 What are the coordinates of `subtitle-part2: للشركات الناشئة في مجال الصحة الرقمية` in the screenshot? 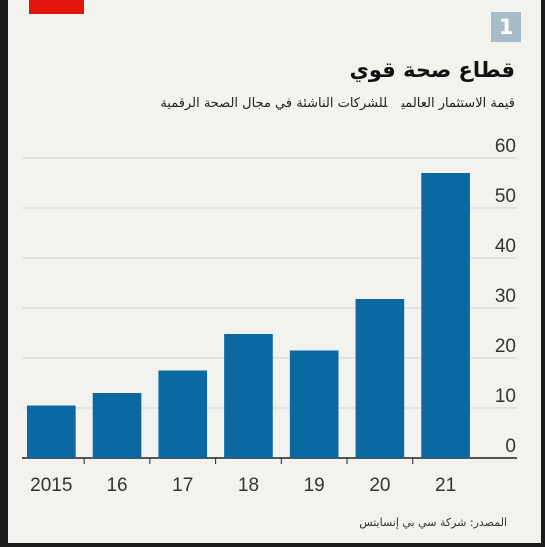 It's located at (274, 103).